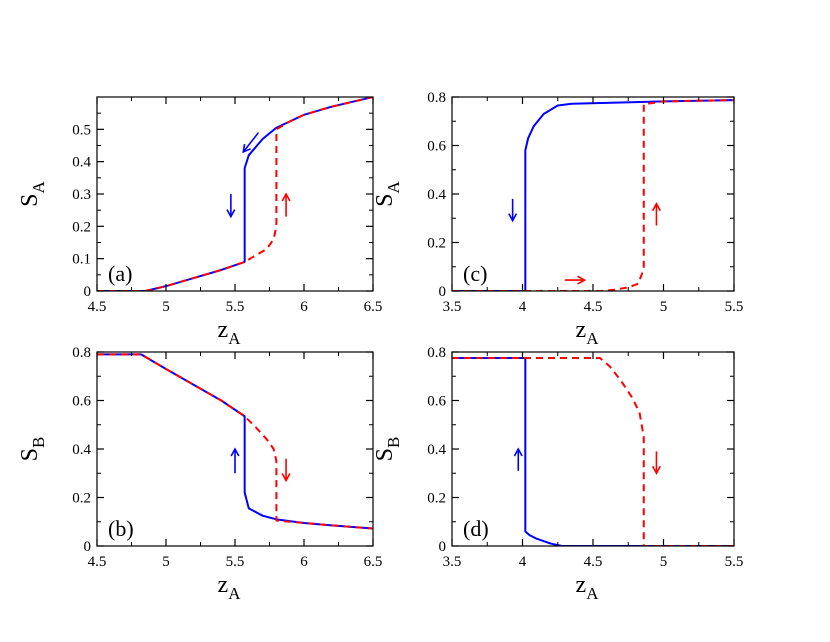 Image resolution: width=830 pixels, height=642 pixels. What do you see at coordinates (81, 130) in the screenshot?
I see `y-tick-label: 0.5` at bounding box center [81, 130].